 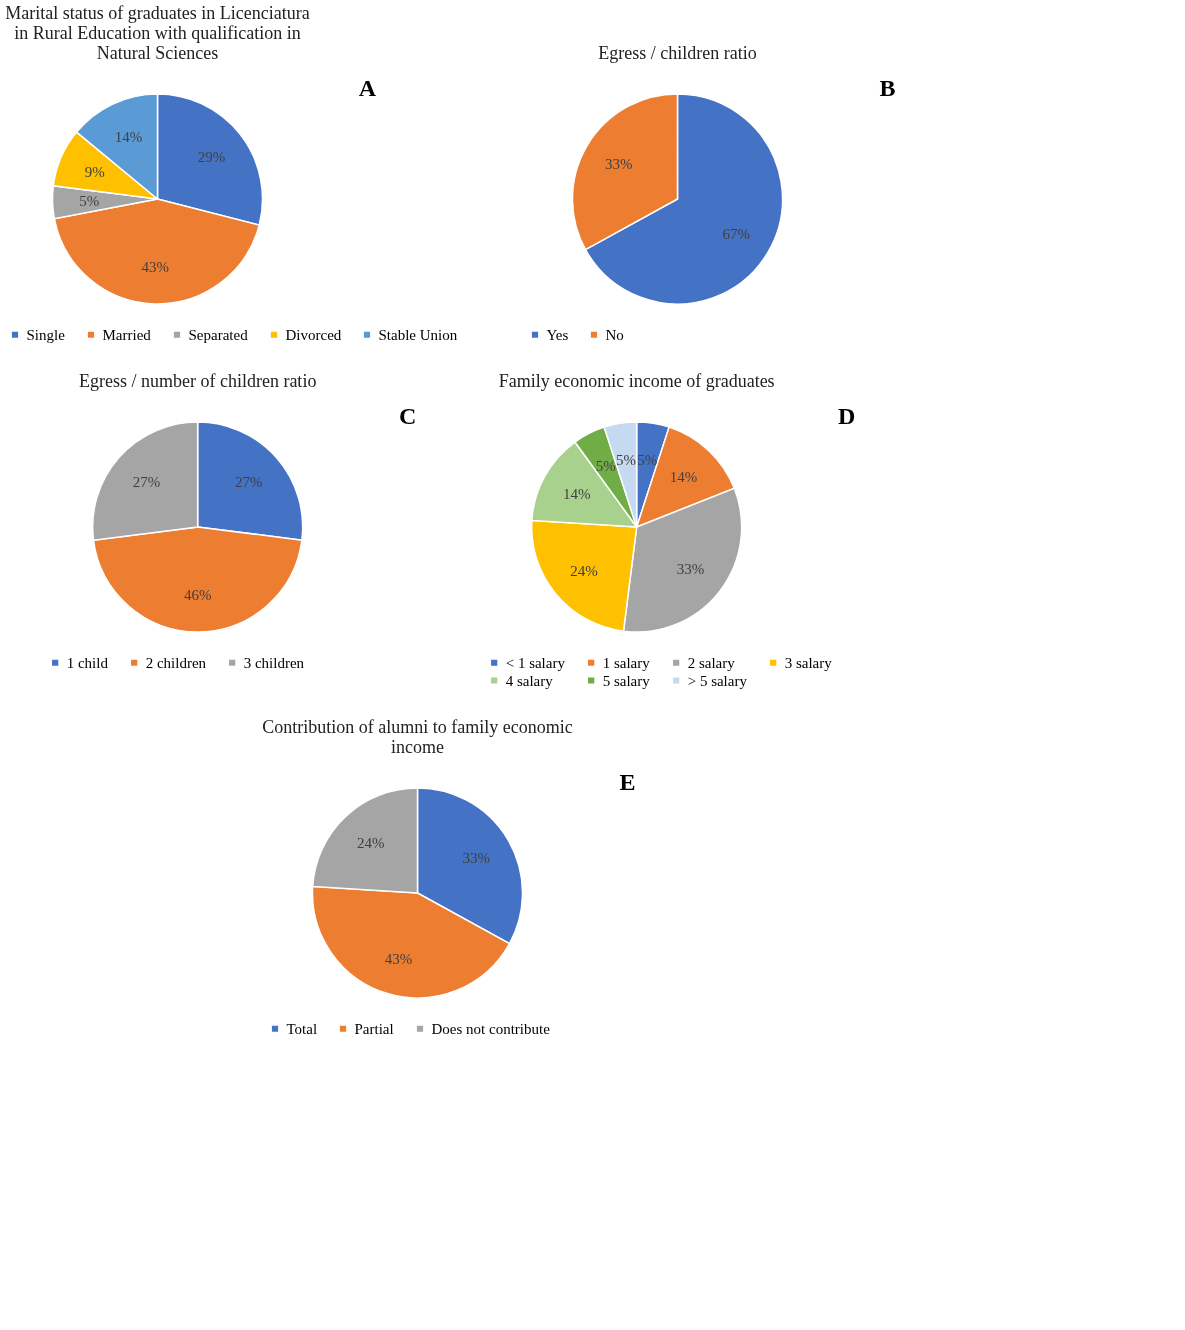 What do you see at coordinates (626, 680) in the screenshot?
I see `legend-label: 5 salary` at bounding box center [626, 680].